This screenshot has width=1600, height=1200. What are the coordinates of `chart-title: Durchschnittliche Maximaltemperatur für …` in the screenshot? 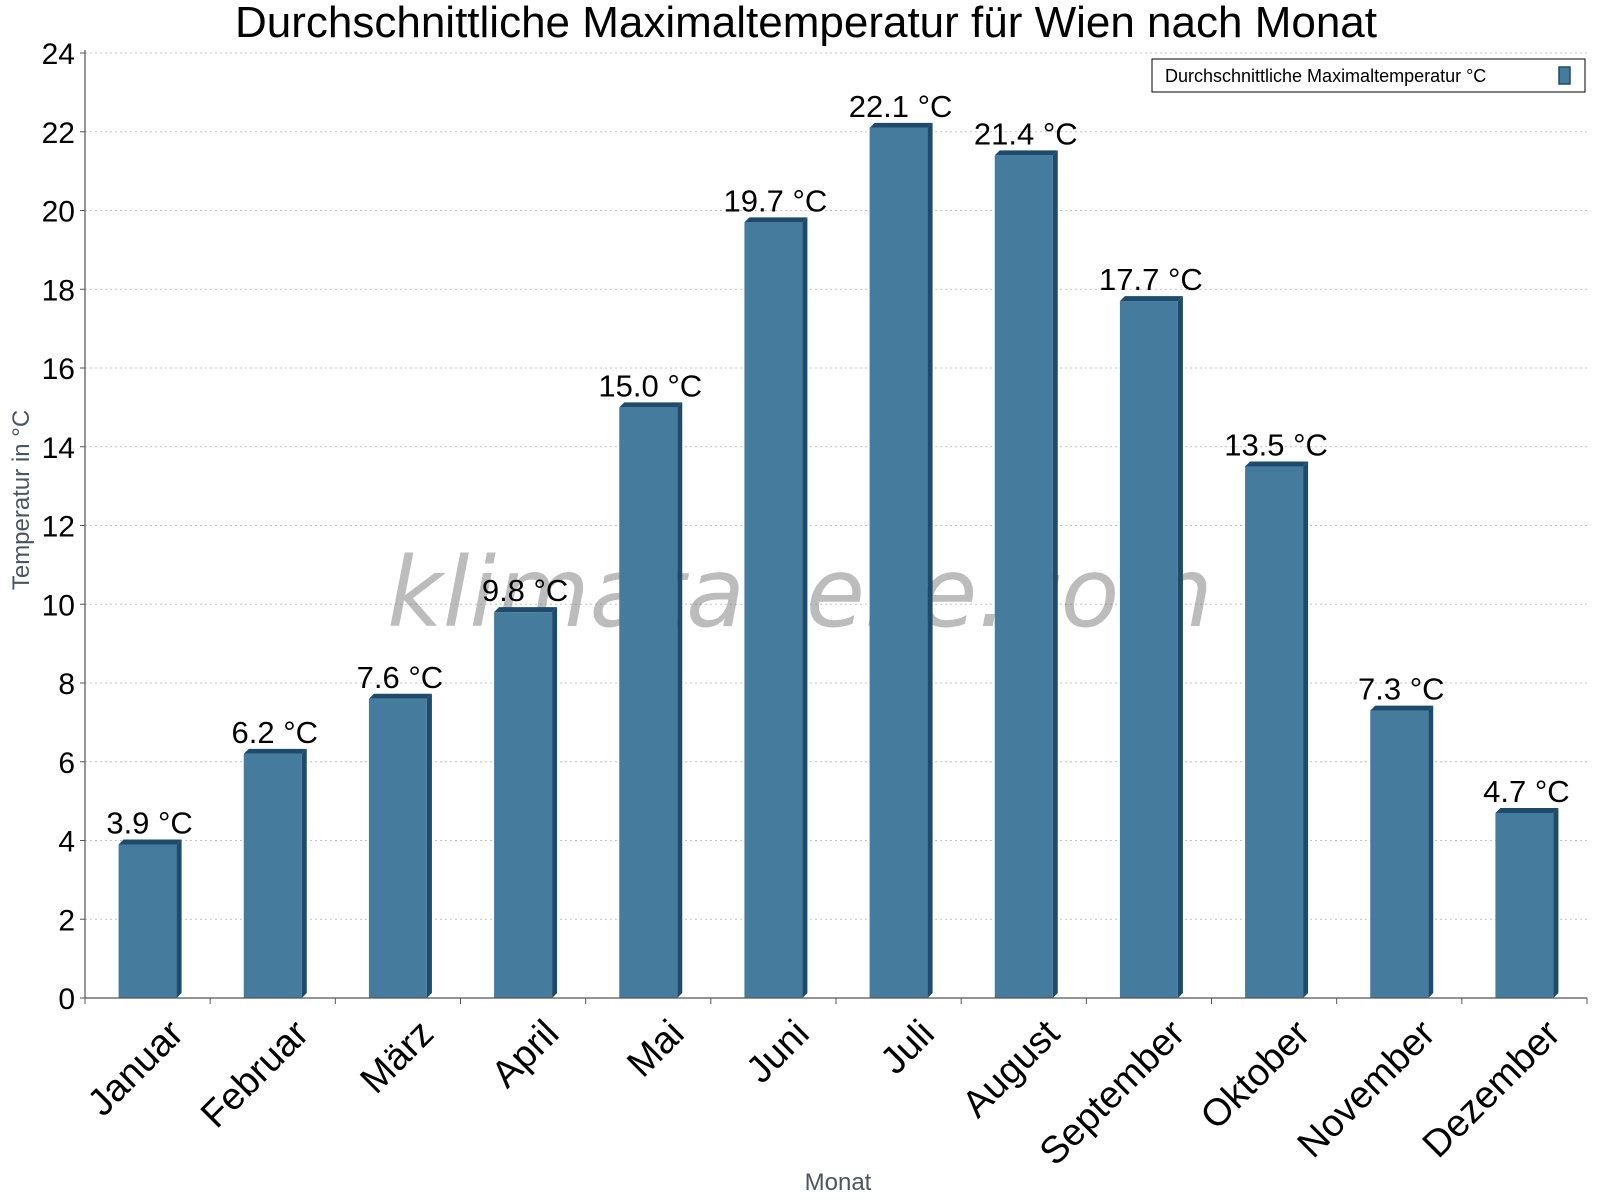 It's located at (806, 23).